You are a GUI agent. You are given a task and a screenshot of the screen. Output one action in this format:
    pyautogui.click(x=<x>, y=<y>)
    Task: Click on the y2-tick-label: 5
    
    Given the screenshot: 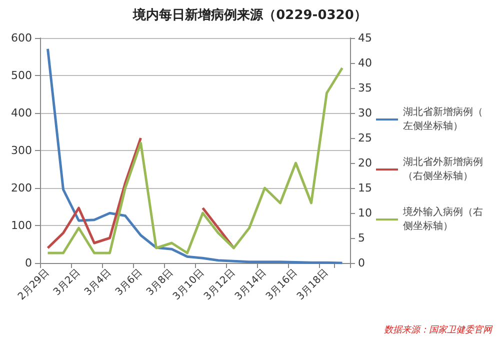 What is the action you would take?
    pyautogui.click(x=361, y=238)
    